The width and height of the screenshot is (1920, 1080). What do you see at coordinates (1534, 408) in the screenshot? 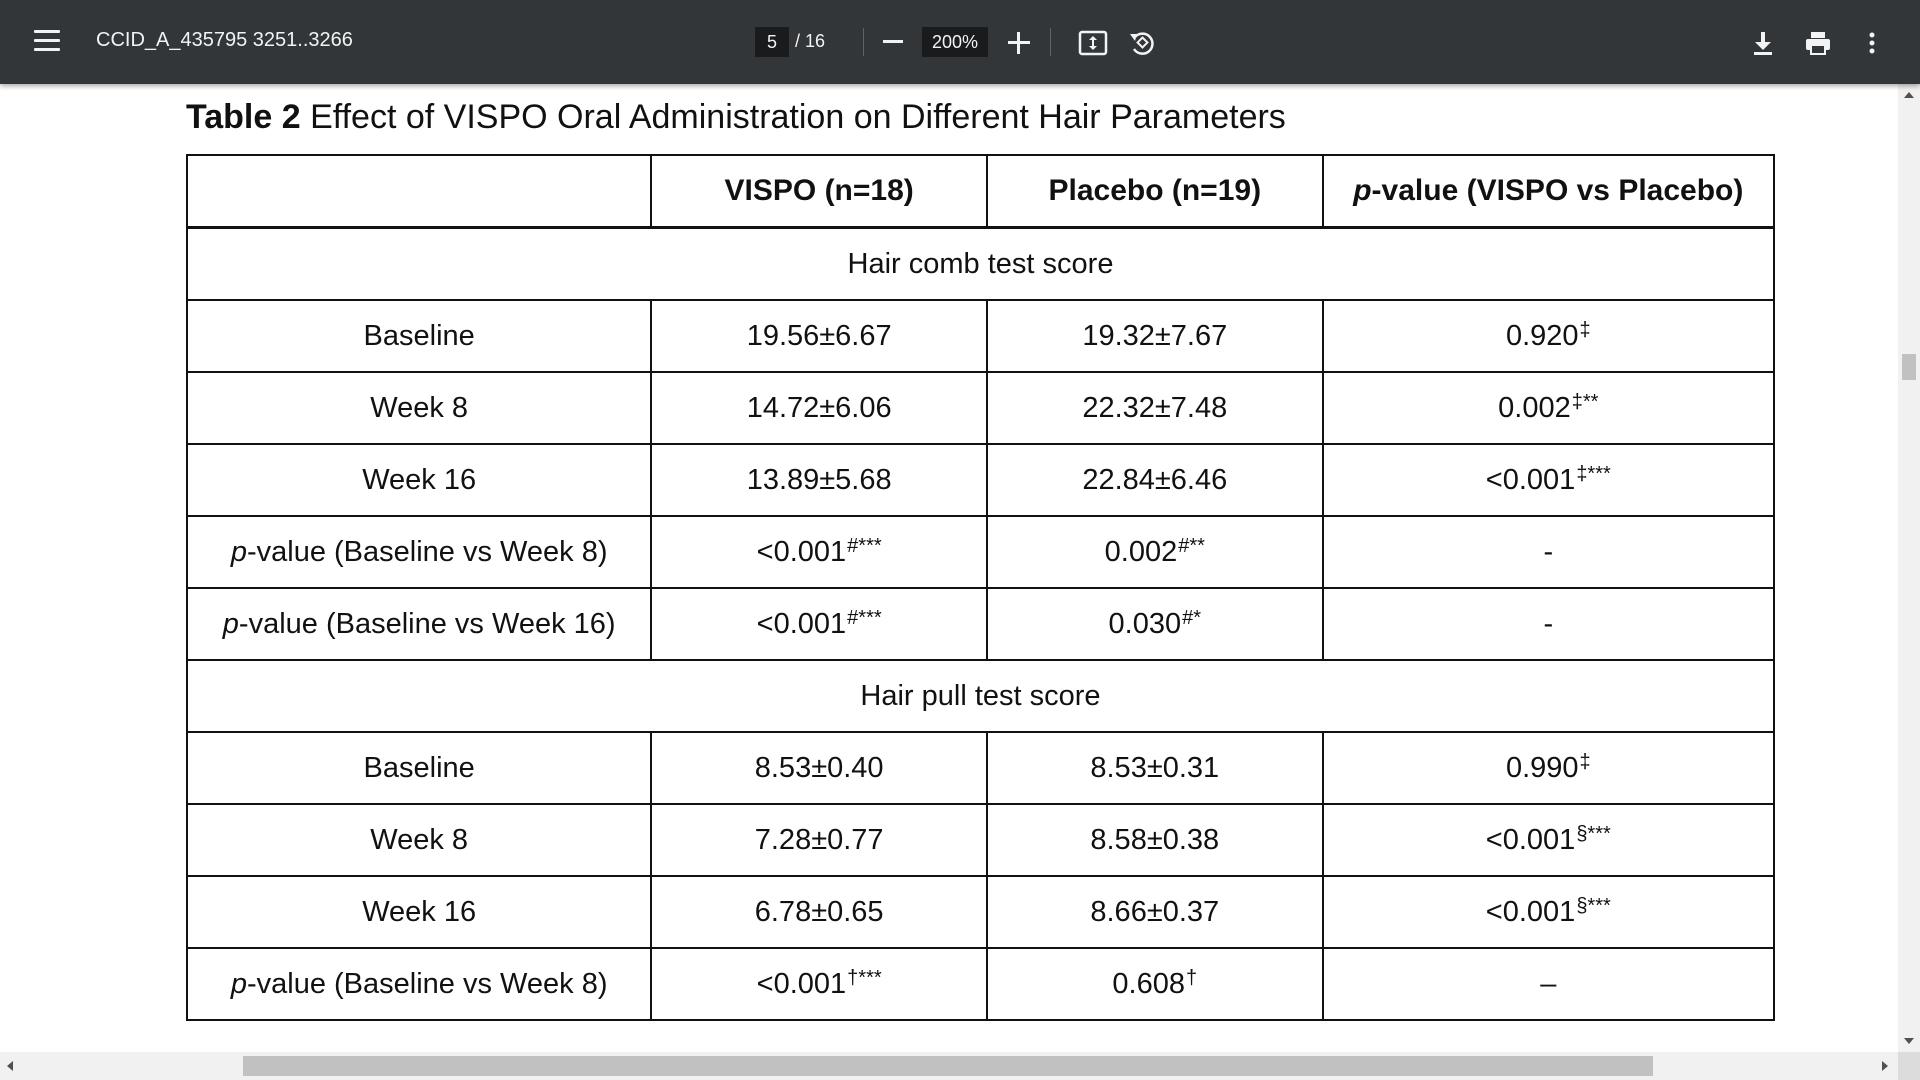
I see `pvalue-cell-value: 0.002` at bounding box center [1534, 408].